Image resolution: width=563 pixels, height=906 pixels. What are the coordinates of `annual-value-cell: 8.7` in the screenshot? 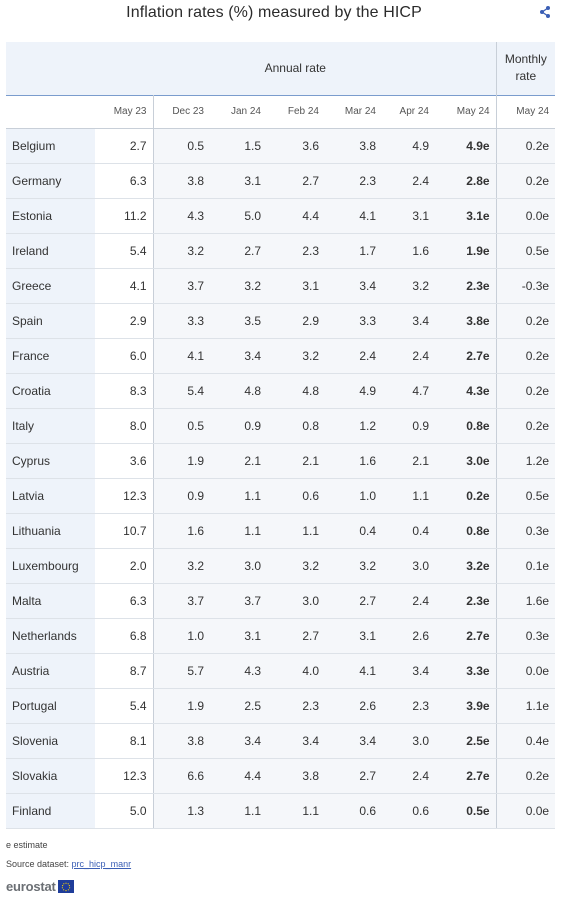 It's located at (124, 671).